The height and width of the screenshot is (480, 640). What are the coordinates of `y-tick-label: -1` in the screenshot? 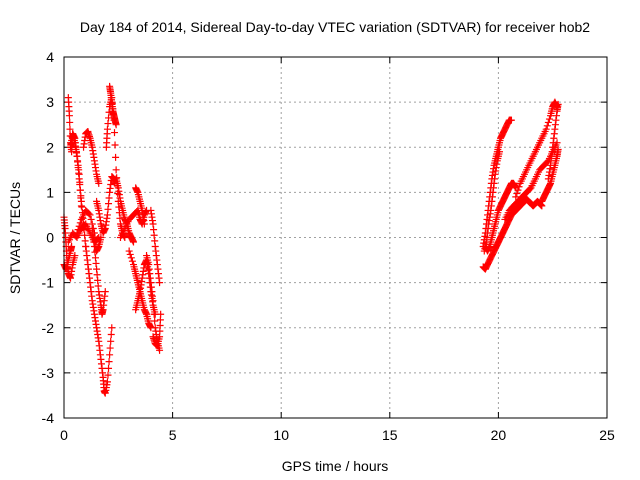 It's located at (48, 283).